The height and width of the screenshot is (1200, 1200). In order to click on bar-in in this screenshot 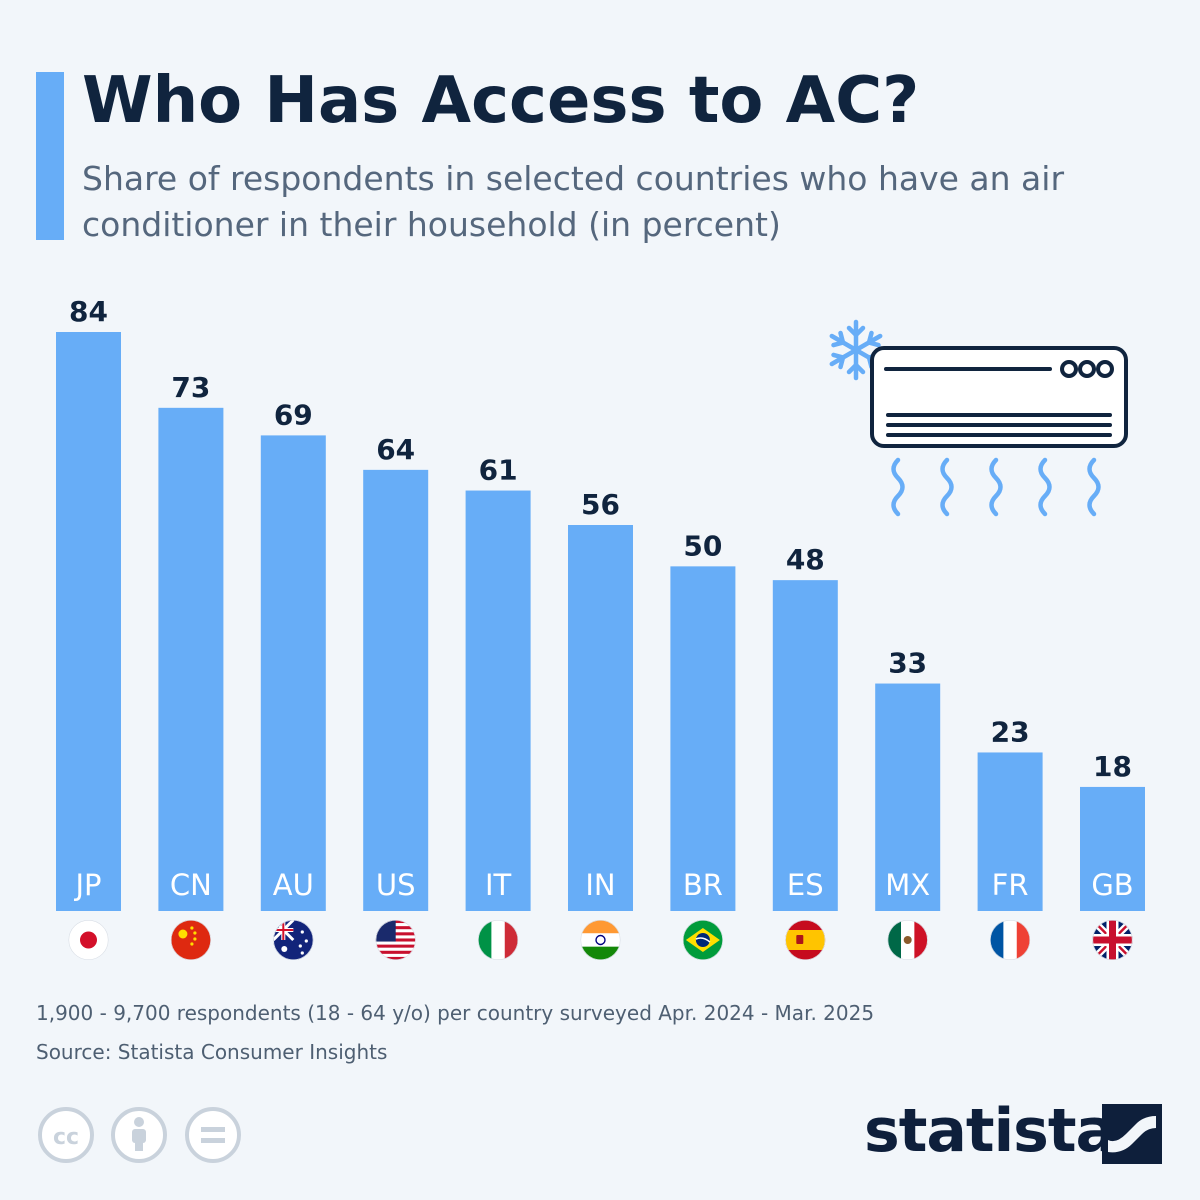, I will do `click(600, 718)`.